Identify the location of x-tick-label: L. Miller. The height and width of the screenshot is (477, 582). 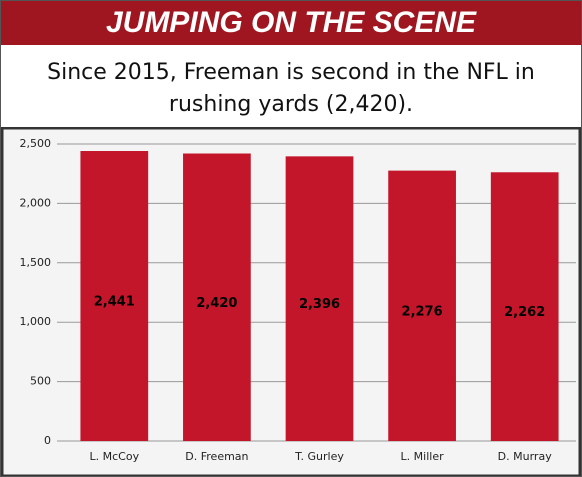
(423, 456).